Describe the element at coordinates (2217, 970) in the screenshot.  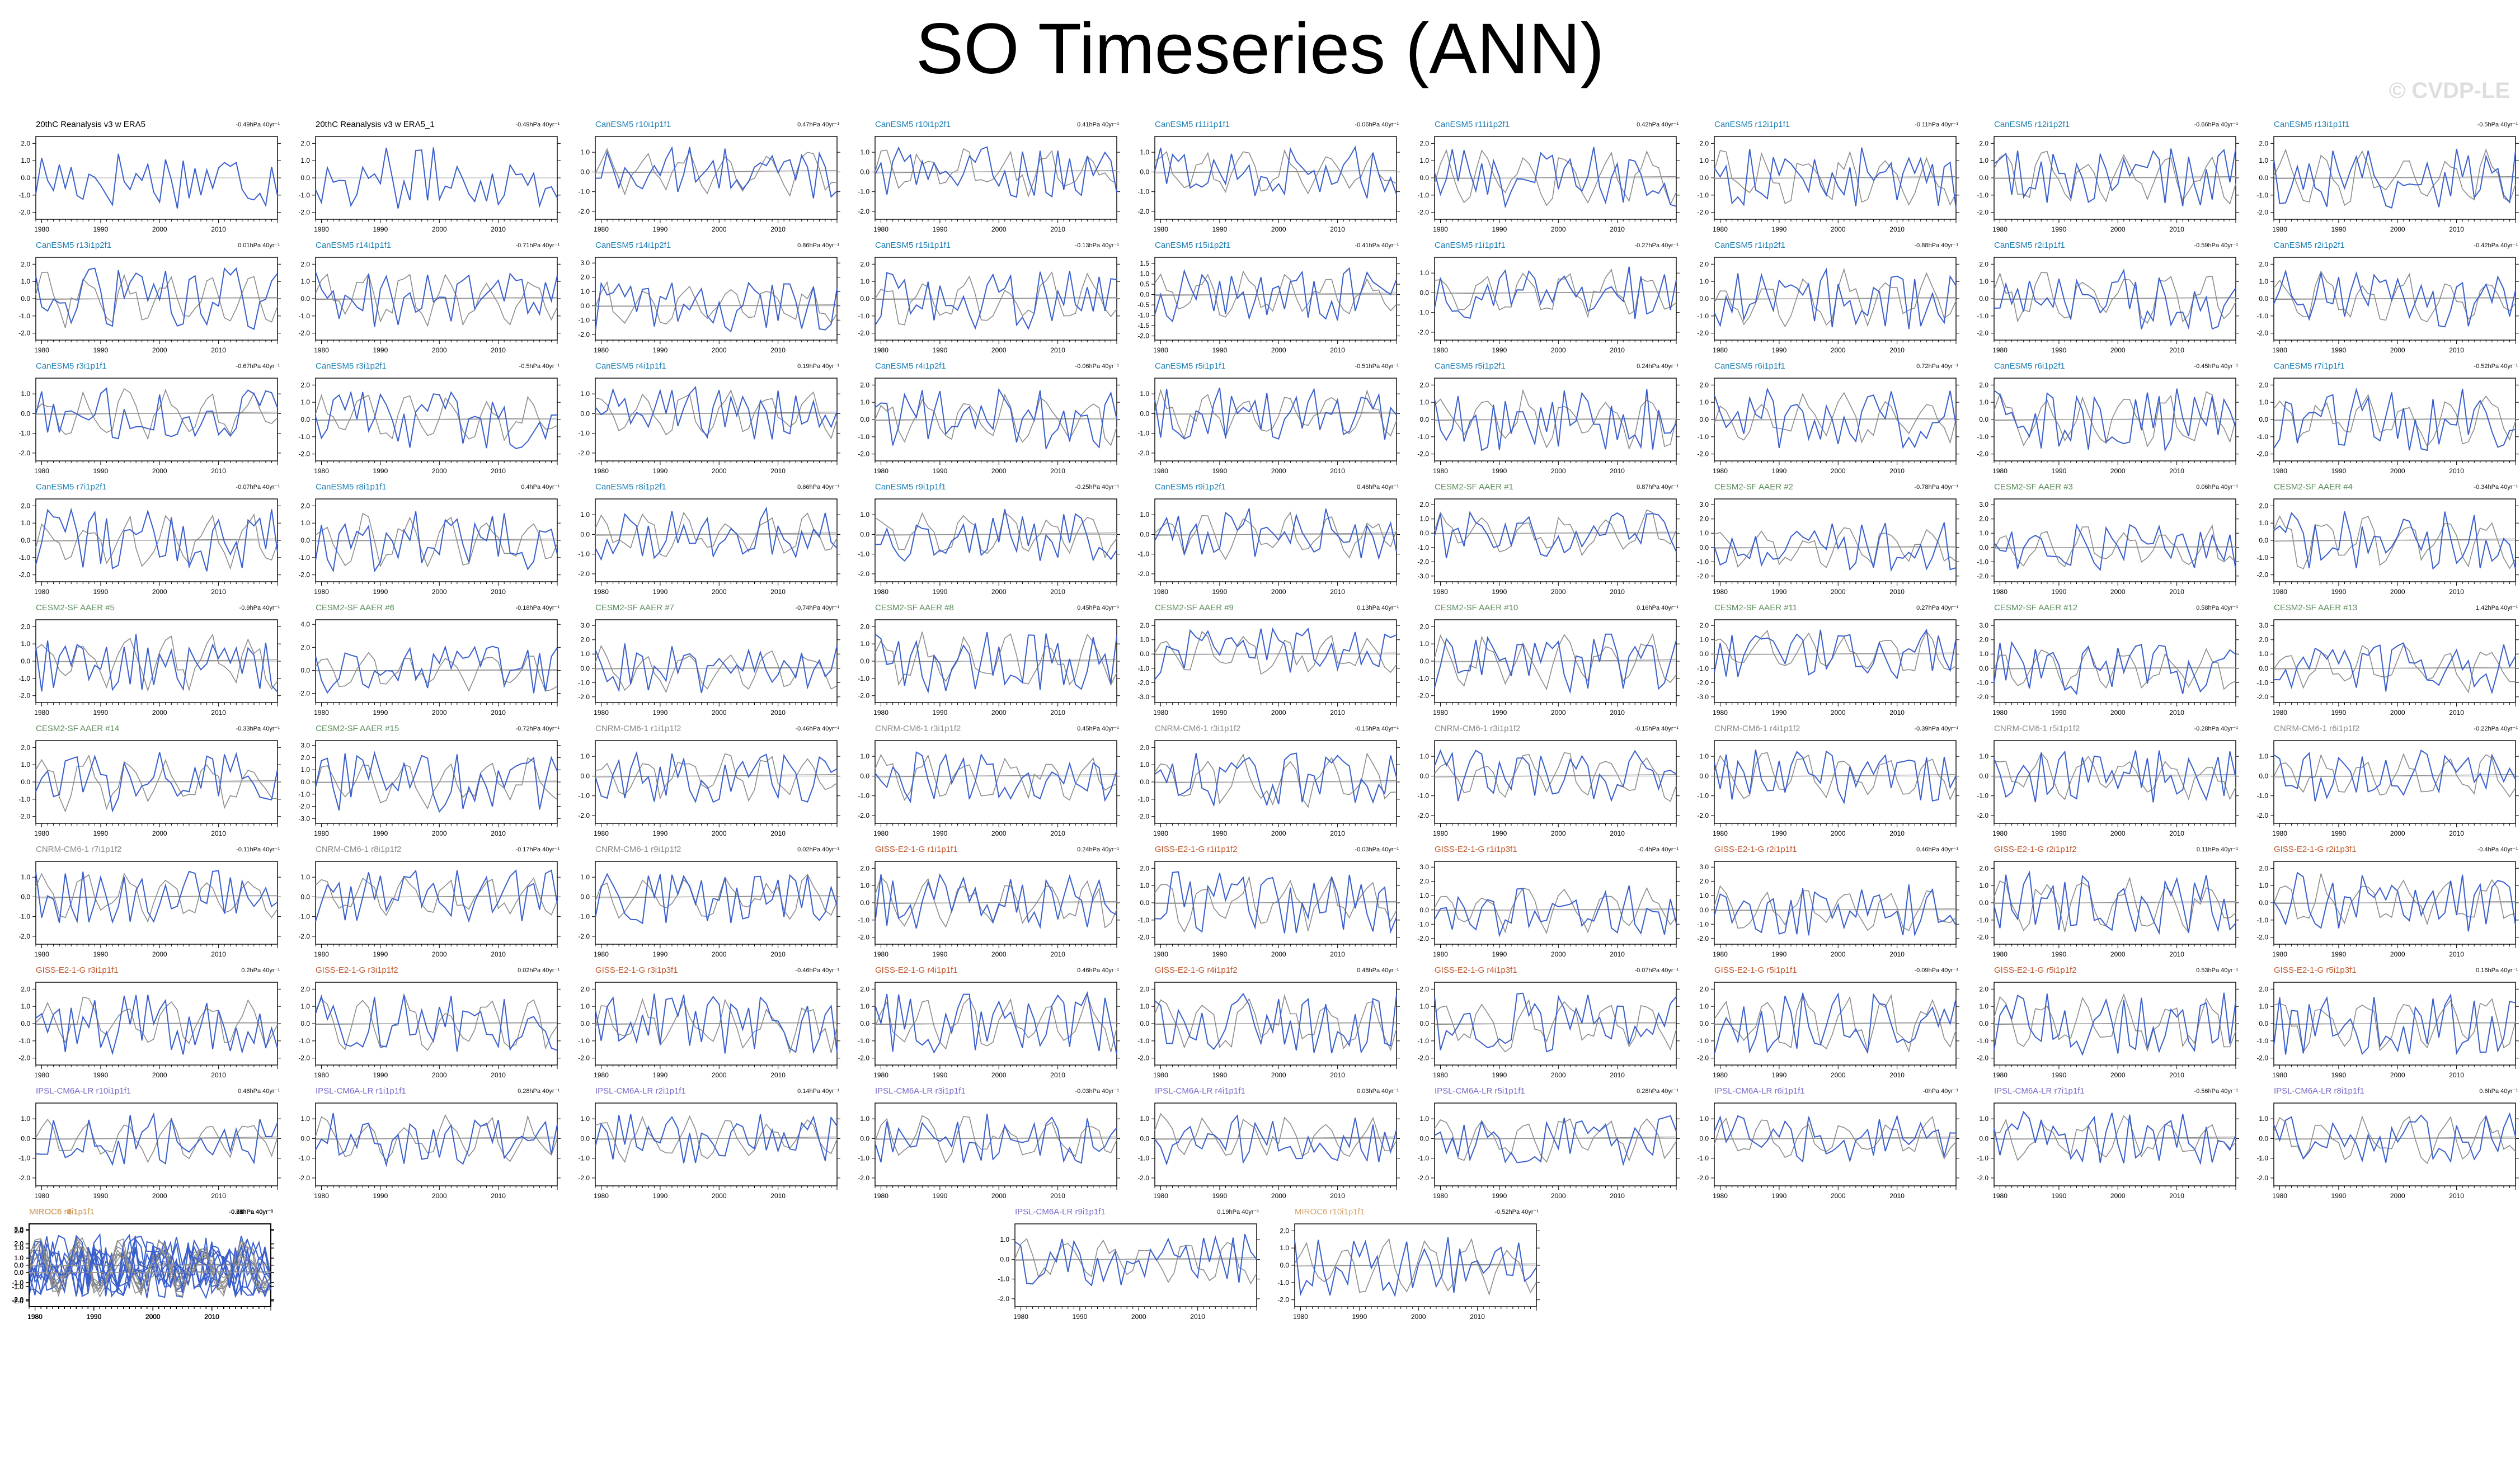
I see `panel-trend-label: 0.53hPa 40yr⁻¹` at that location.